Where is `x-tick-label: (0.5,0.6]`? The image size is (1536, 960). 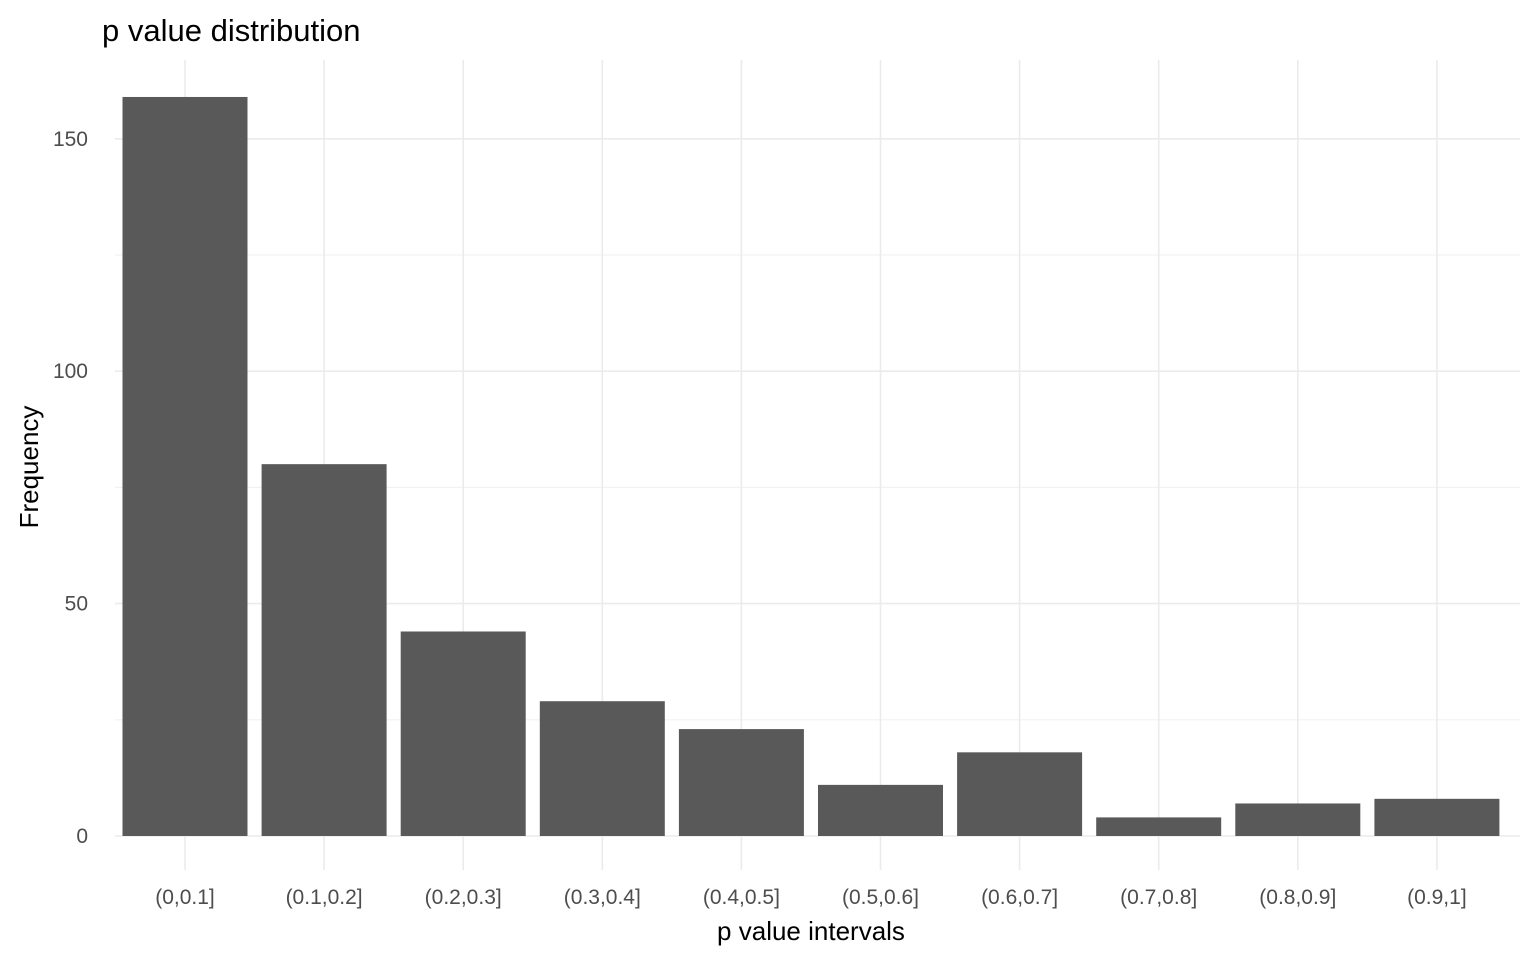 x-tick-label: (0.5,0.6] is located at coordinates (880, 897).